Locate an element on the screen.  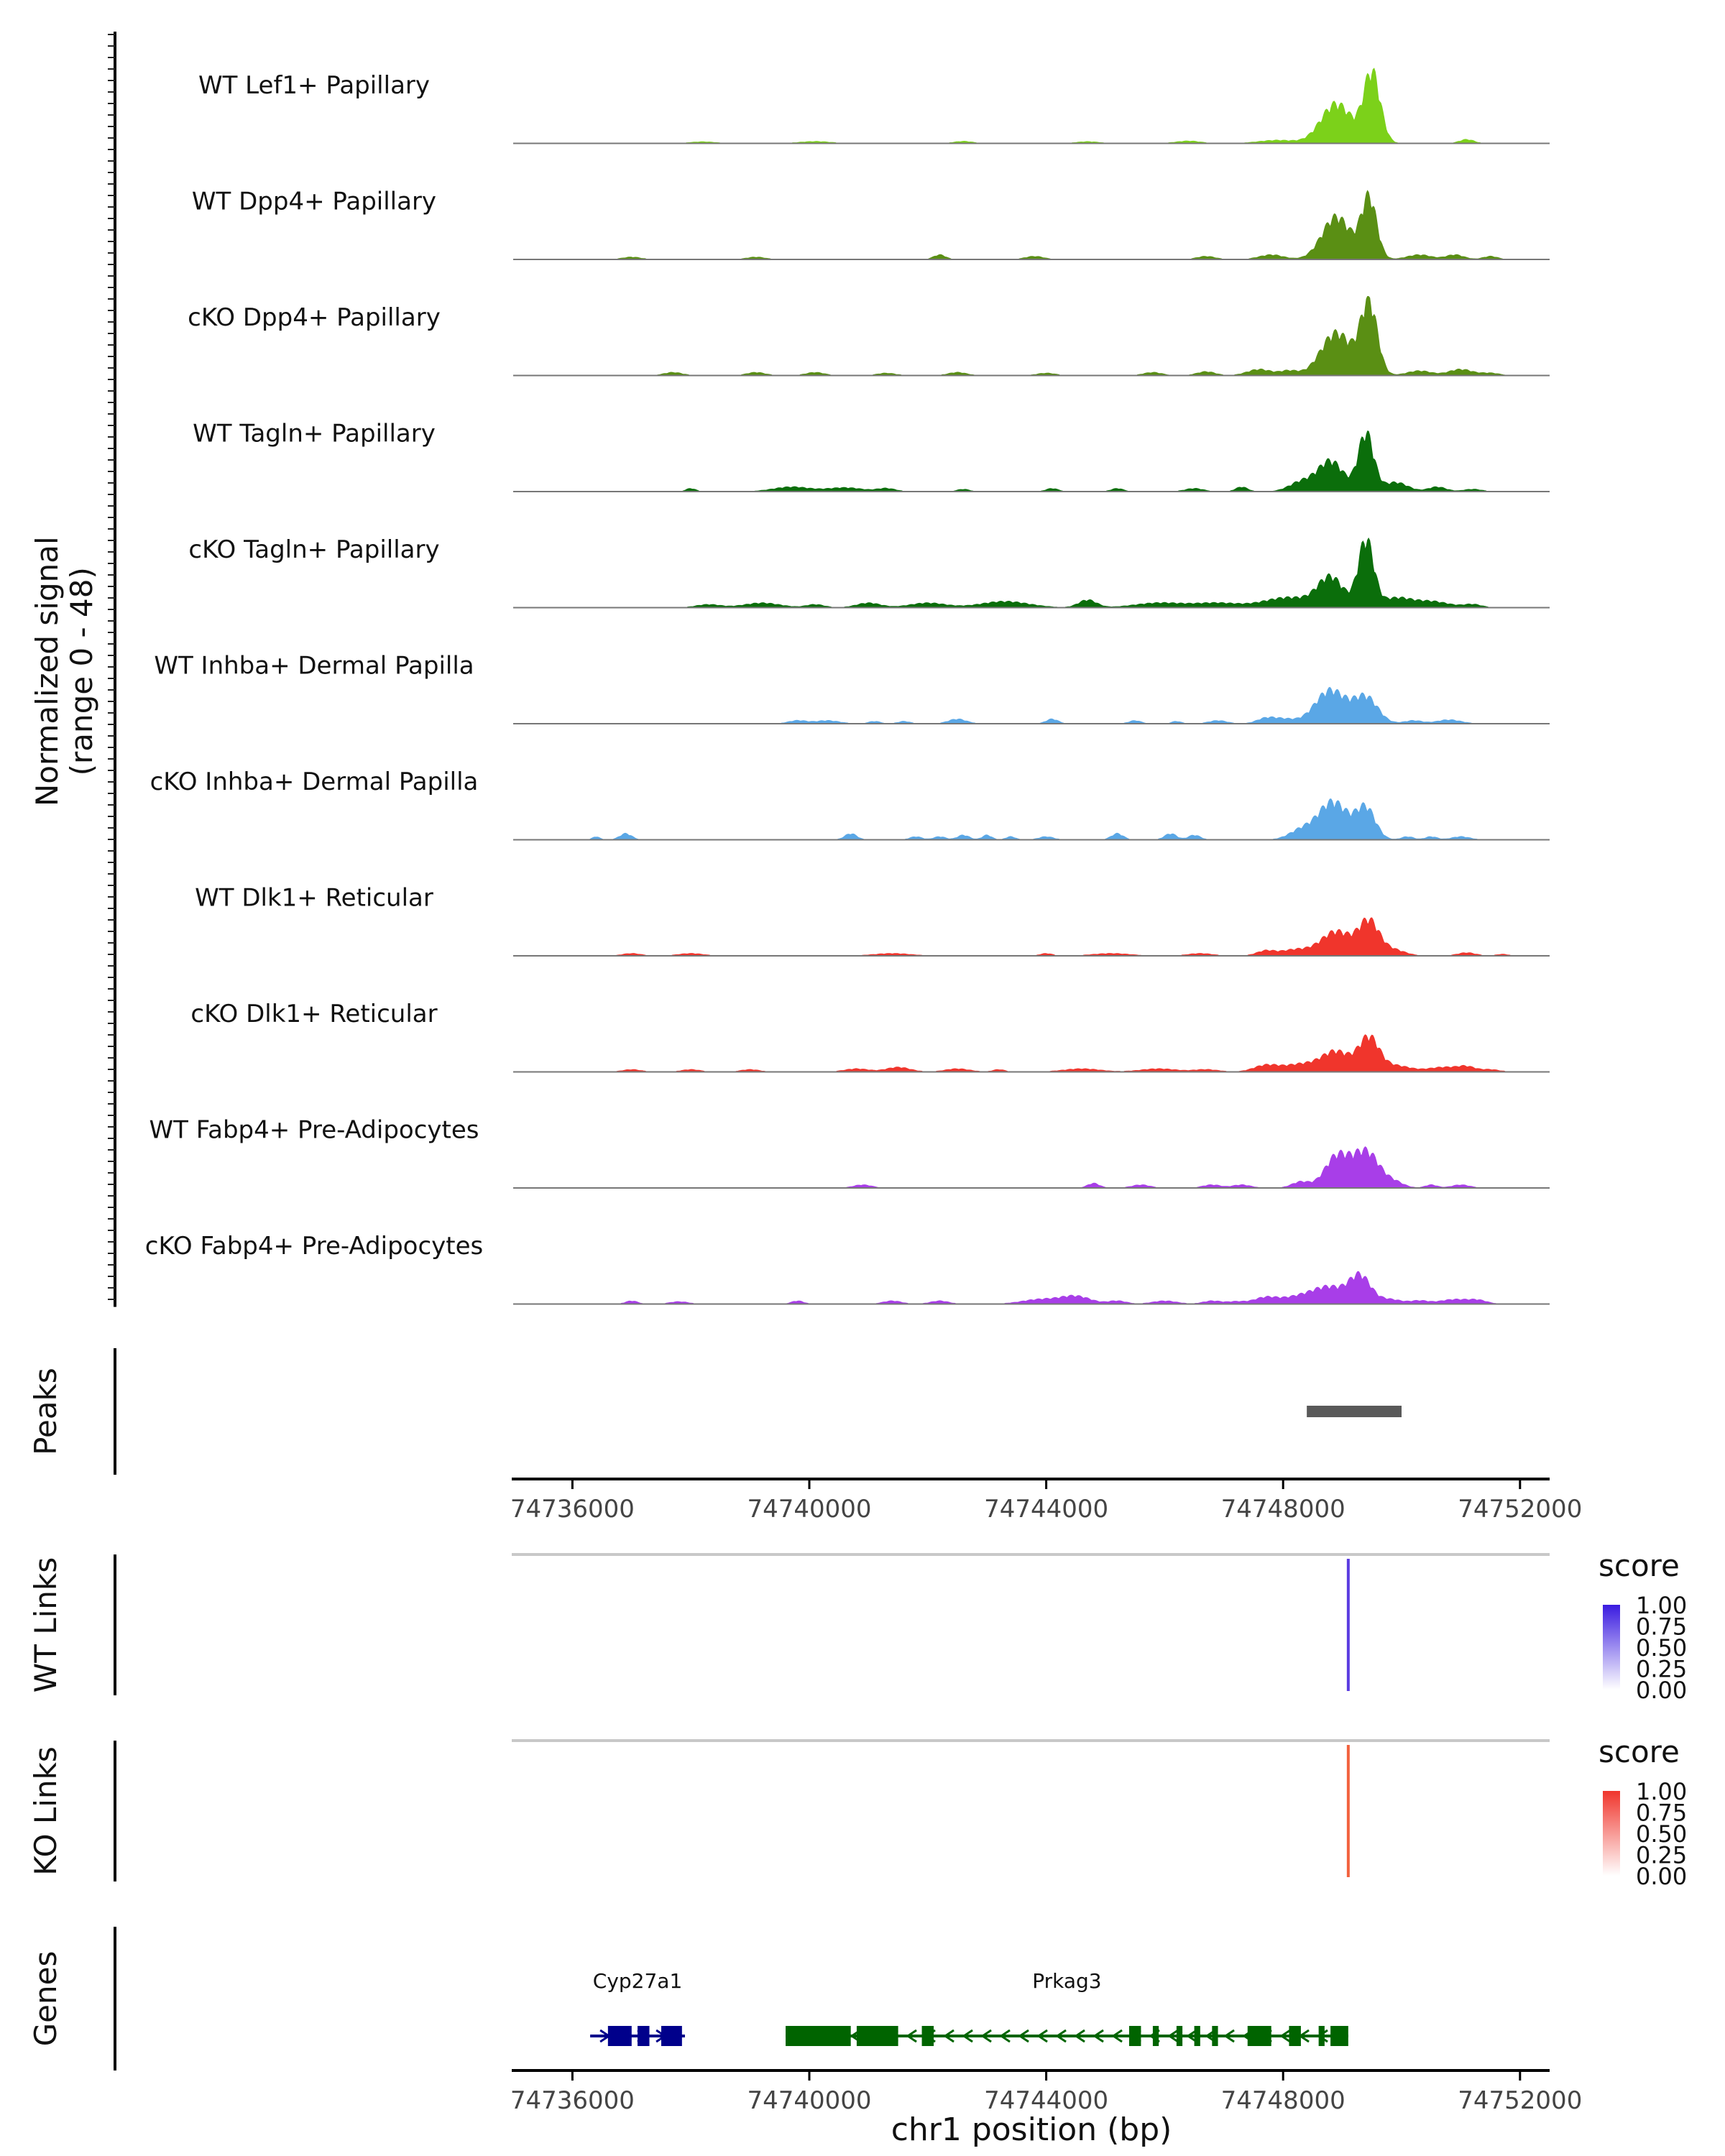
top-x-axis: 74736000 74740000 74744000 74748000 74752000 is located at coordinates (1046, 1501).